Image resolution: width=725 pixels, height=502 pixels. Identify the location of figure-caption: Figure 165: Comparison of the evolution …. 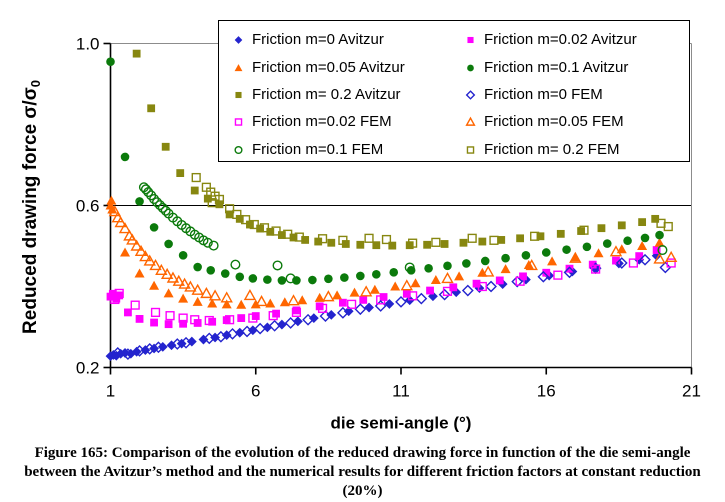
(362, 472).